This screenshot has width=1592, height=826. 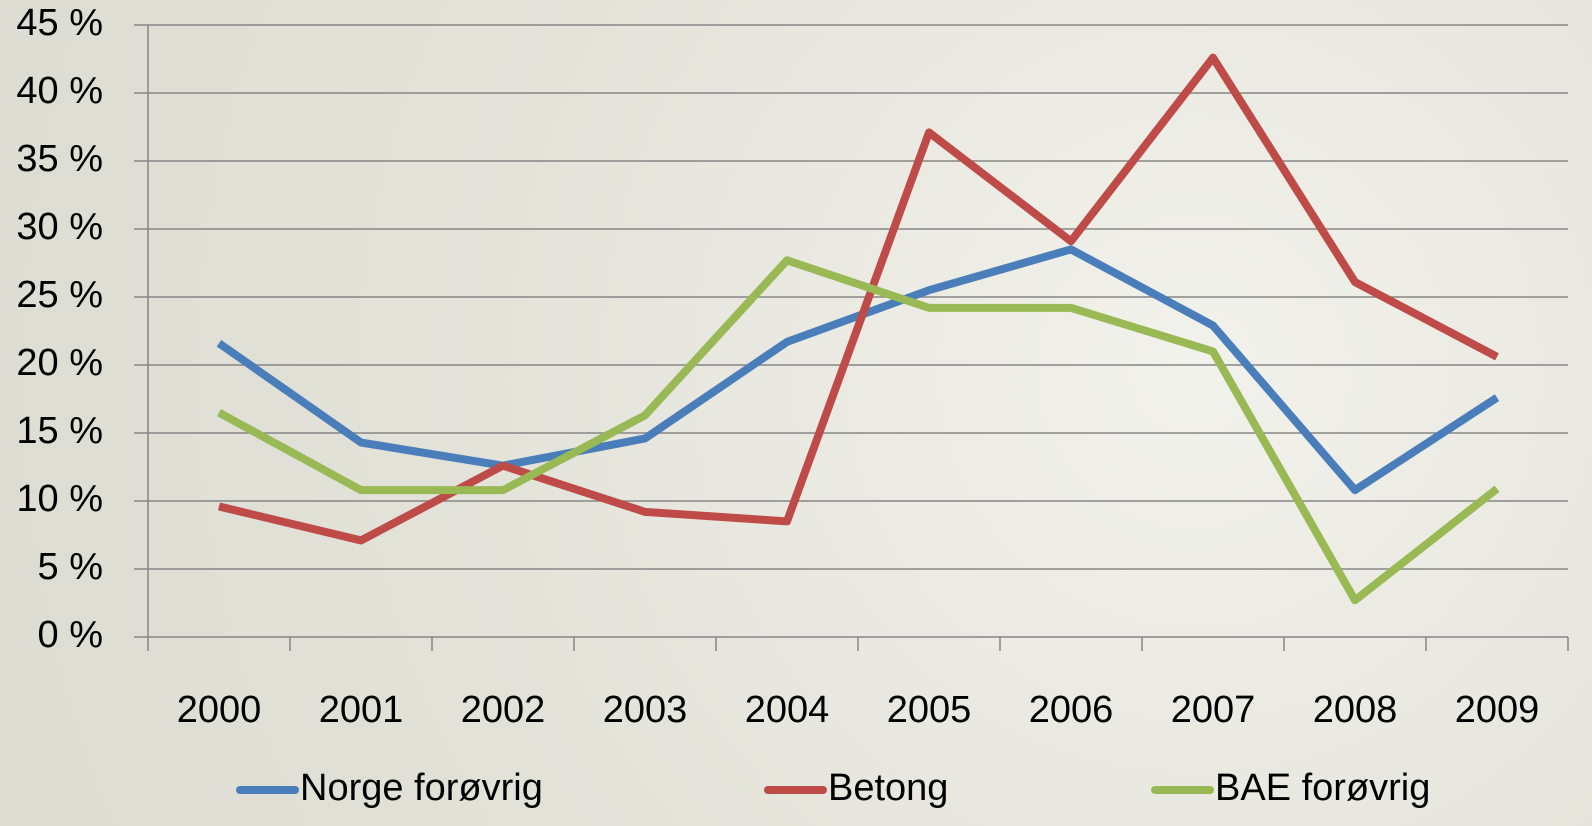 I want to click on x-tick-label: 2008, so click(x=1355, y=710).